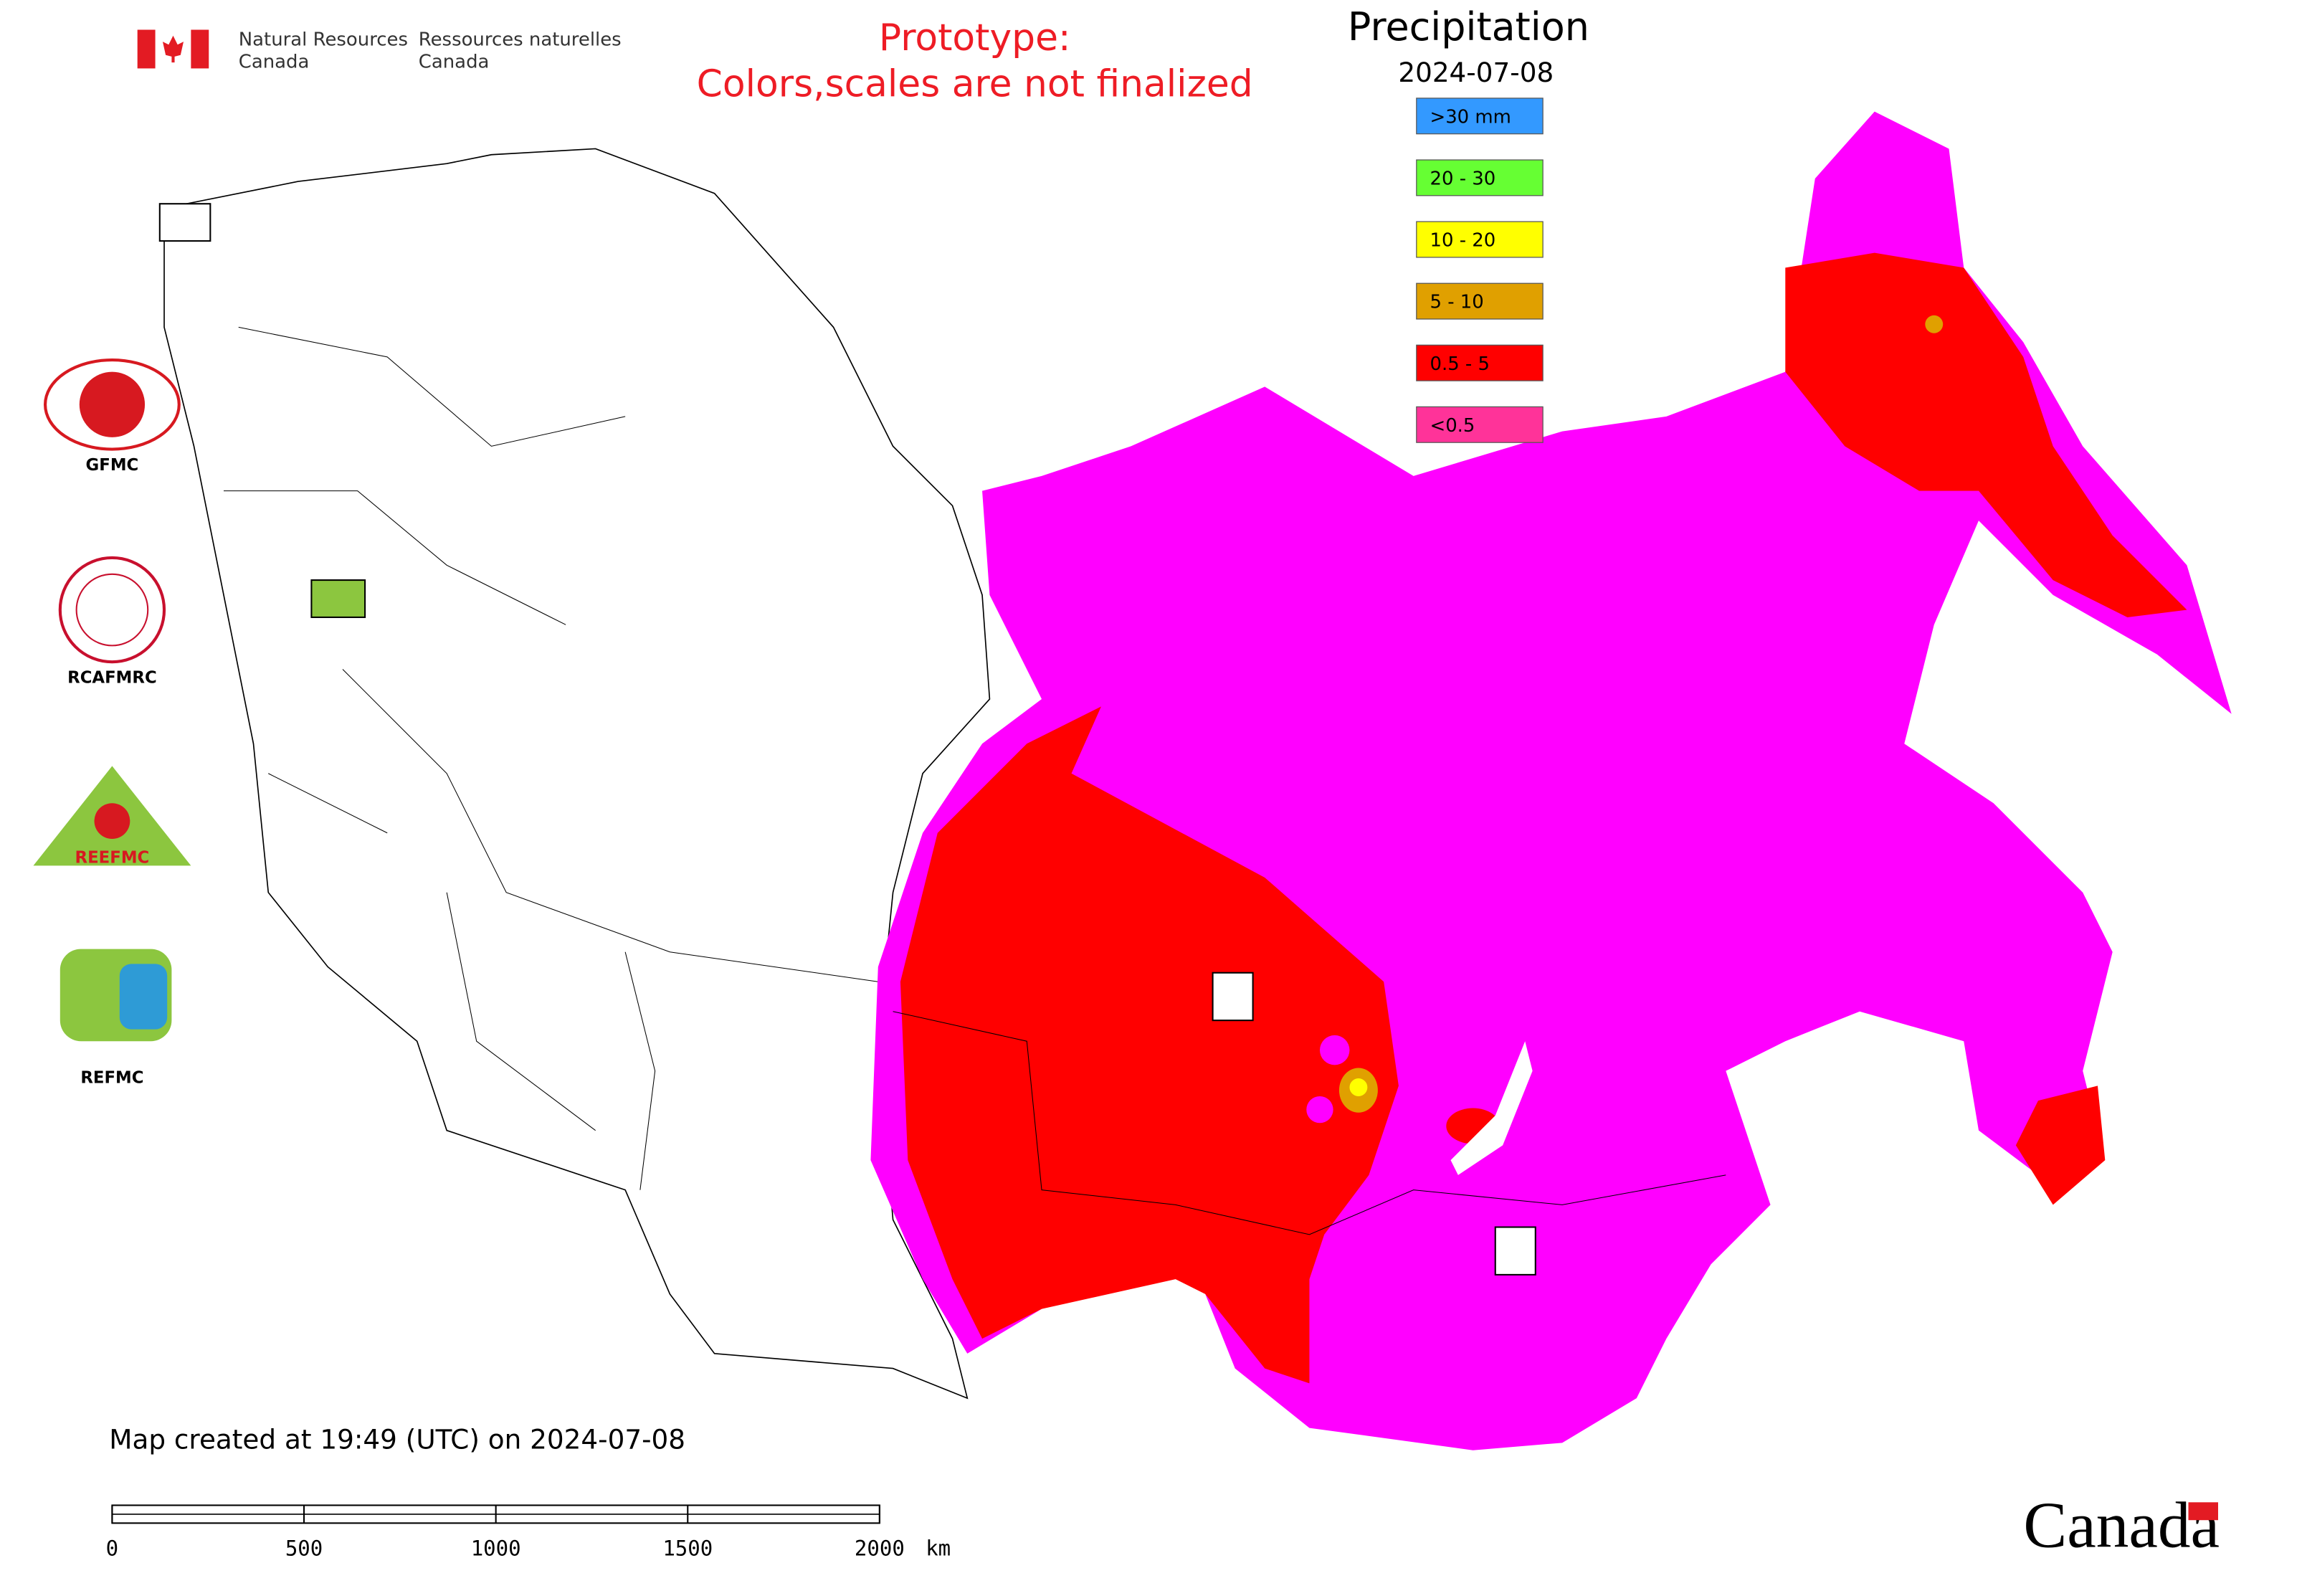  I want to click on creation-note: Map created at 19:49 (UTC) on 2024-07-08, so click(397, 1439).